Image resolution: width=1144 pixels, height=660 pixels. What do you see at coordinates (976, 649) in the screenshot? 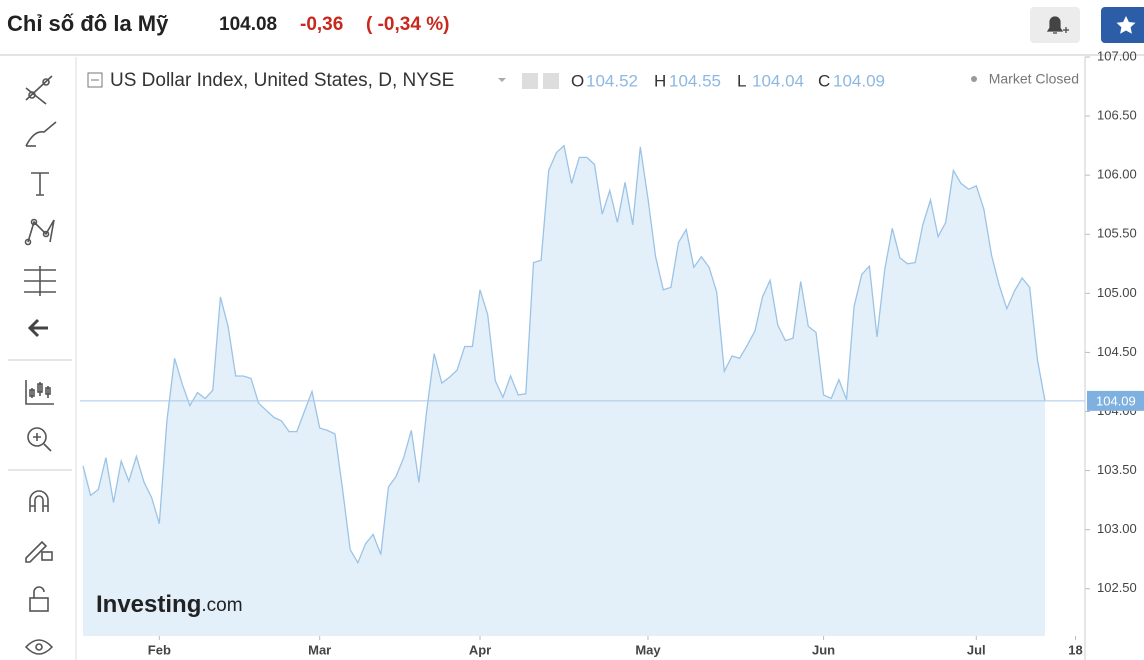
I see `x-tick-label: Jul` at bounding box center [976, 649].